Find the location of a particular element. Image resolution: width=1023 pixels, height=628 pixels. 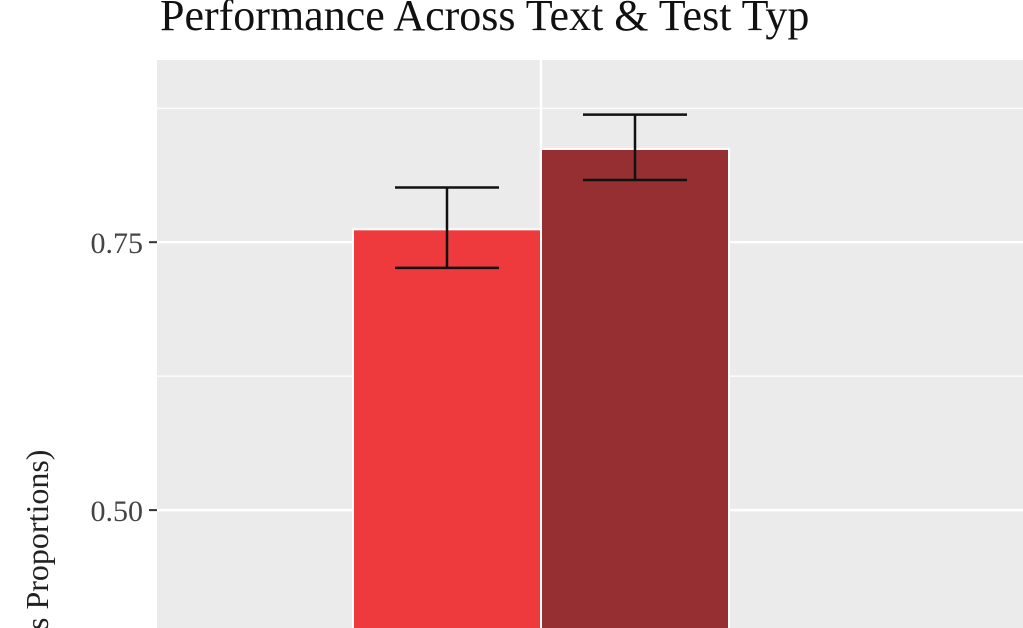

y-axis: 0.50 0.75 is located at coordinates (124, 377).